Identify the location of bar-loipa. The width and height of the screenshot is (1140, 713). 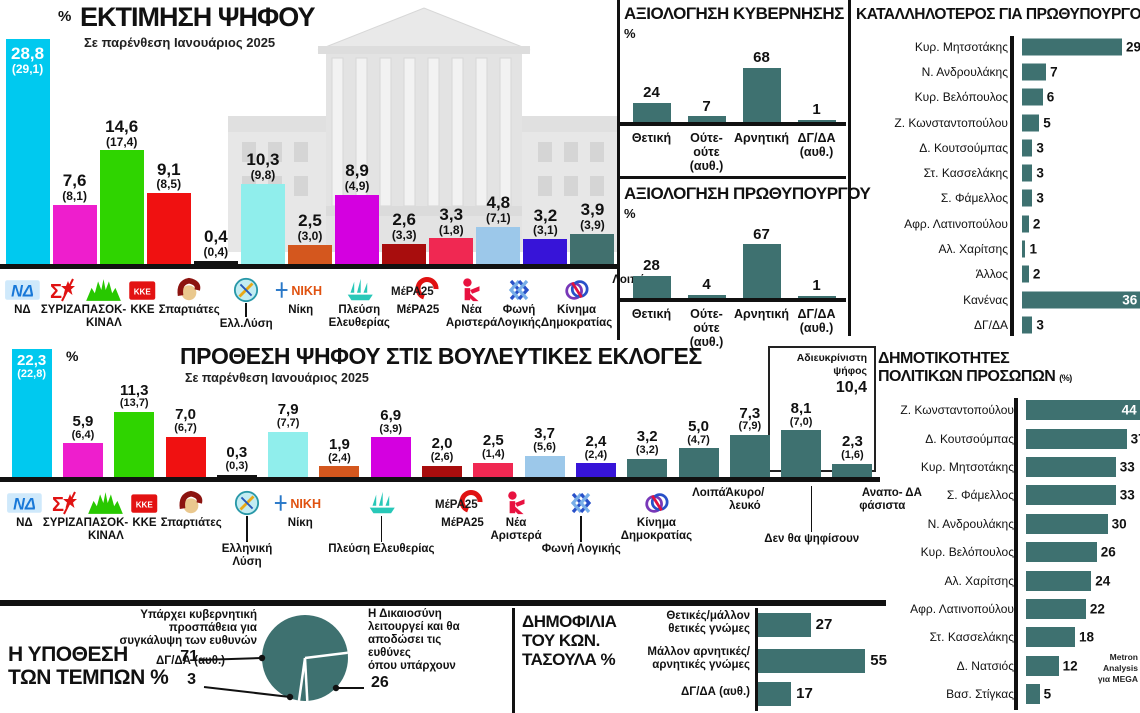
(647, 467).